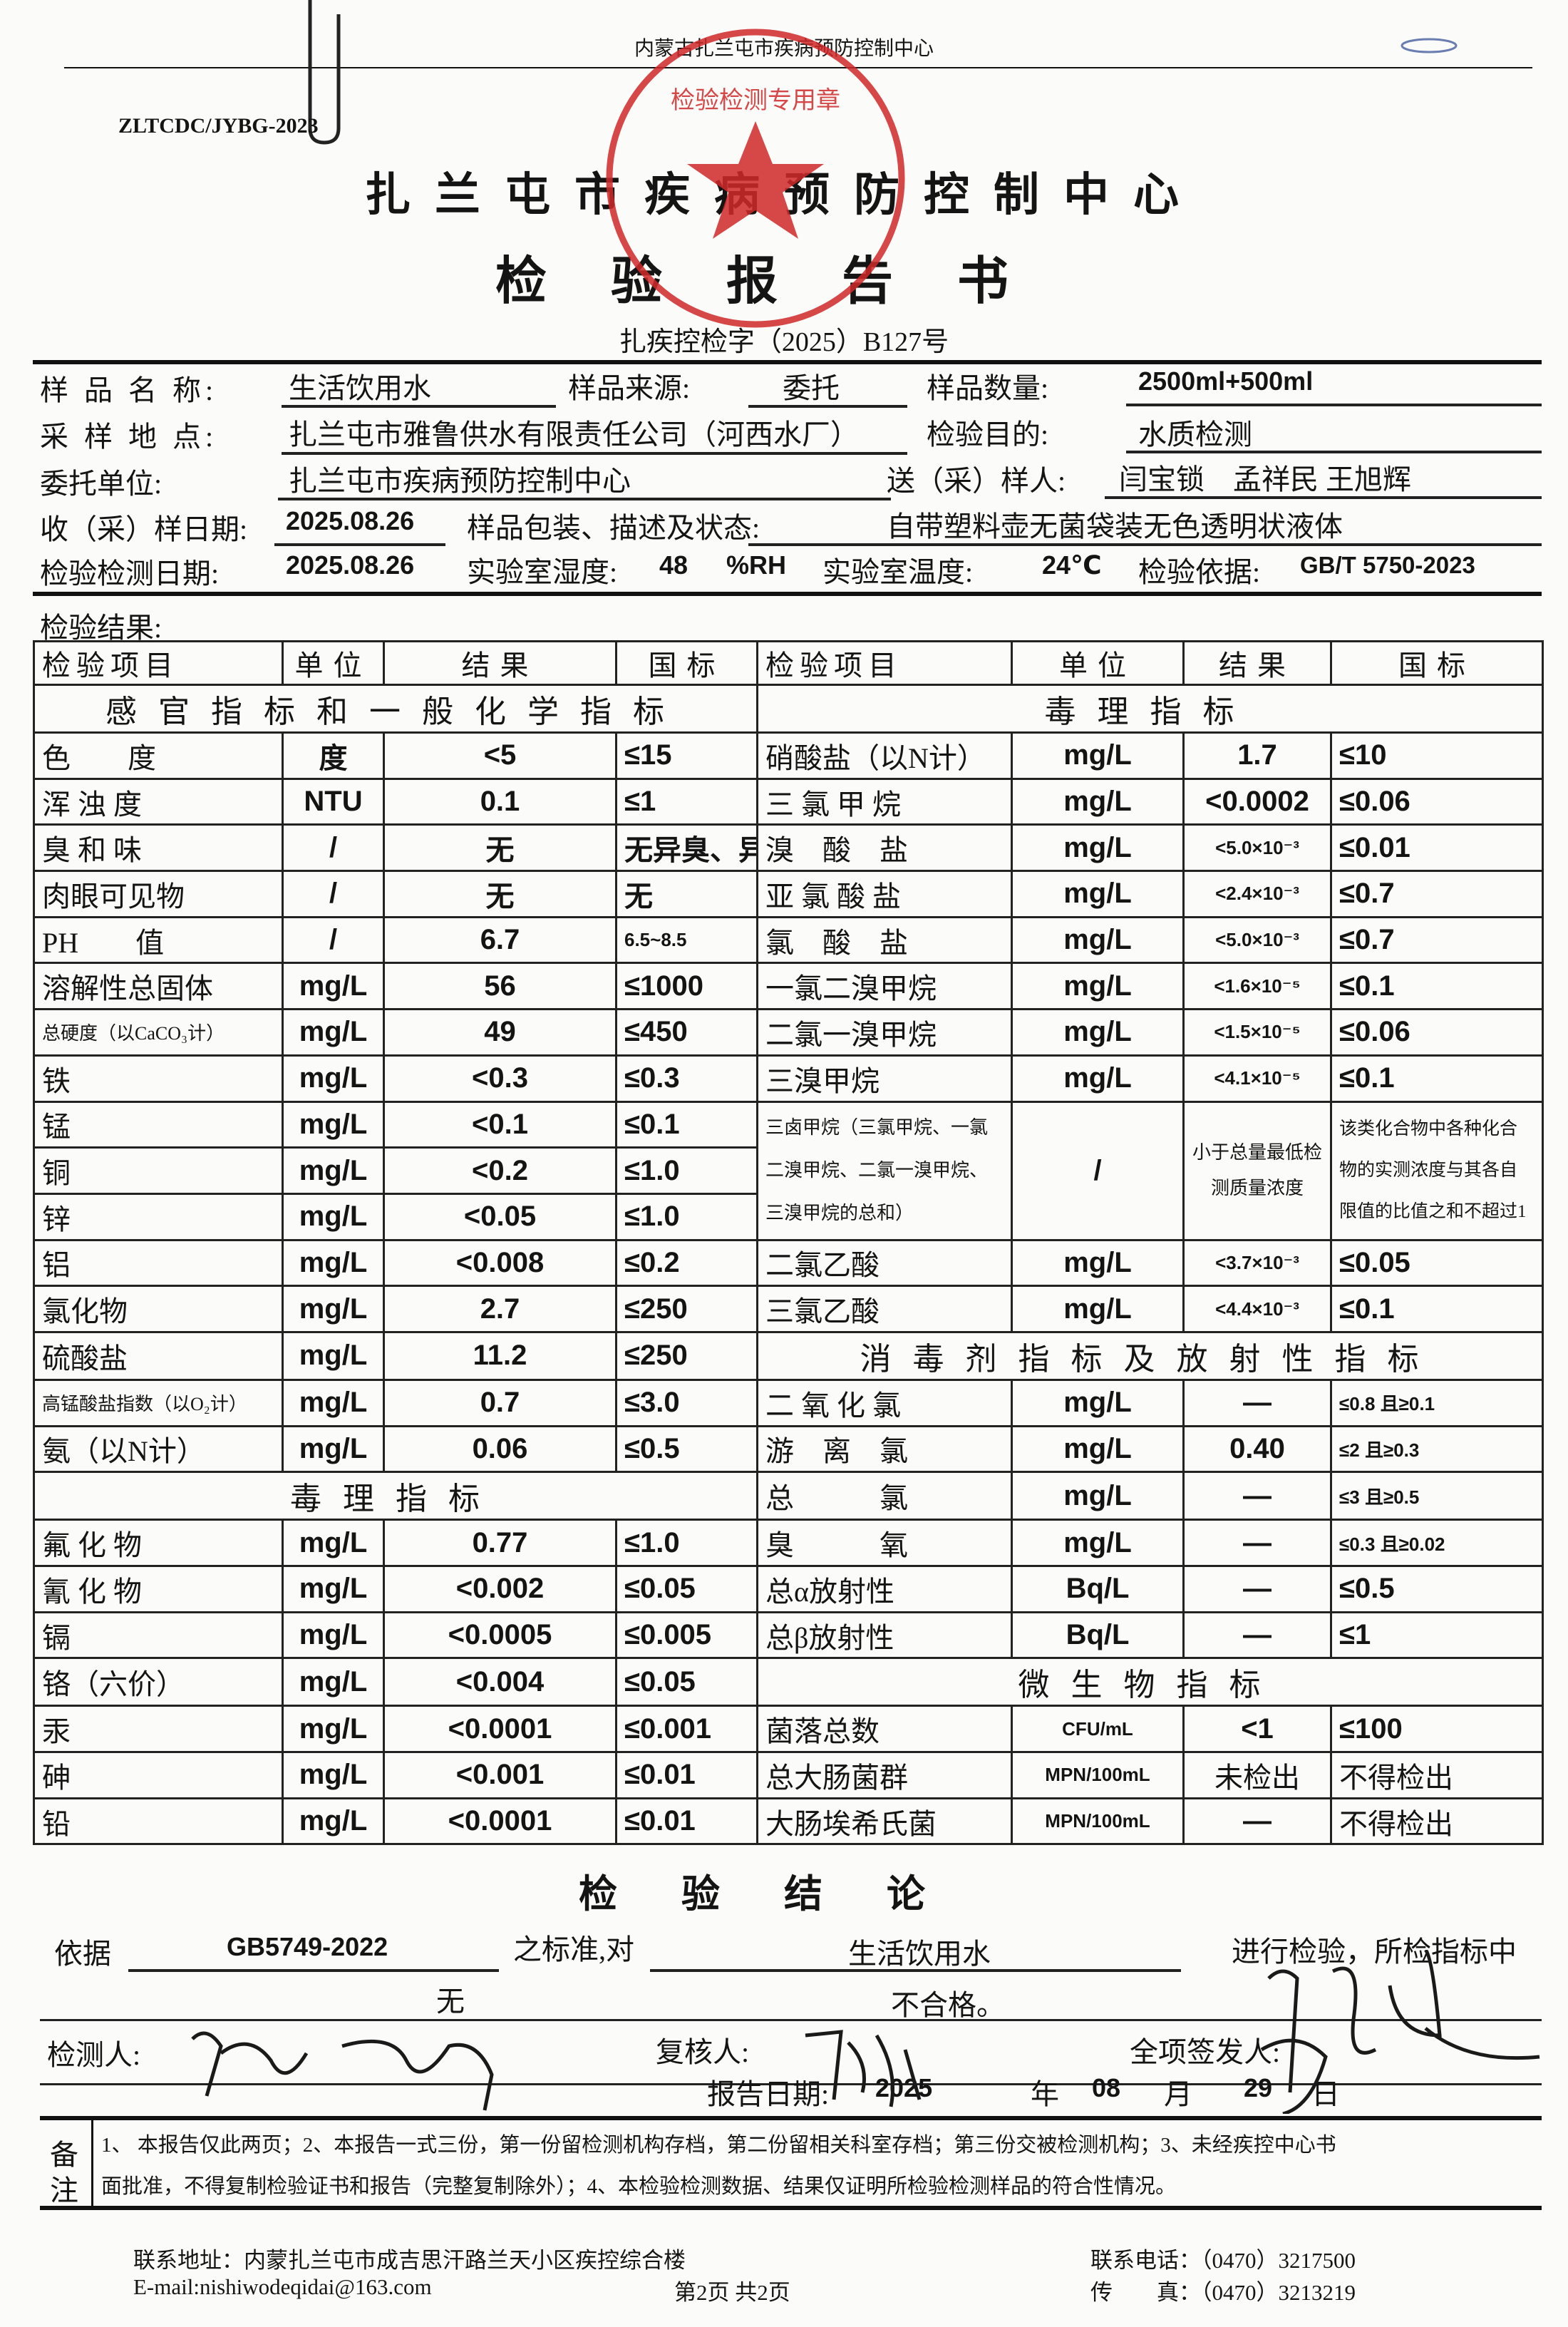 Image resolution: width=1568 pixels, height=2327 pixels. What do you see at coordinates (158, 1124) in the screenshot?
I see `item-name: 锰` at bounding box center [158, 1124].